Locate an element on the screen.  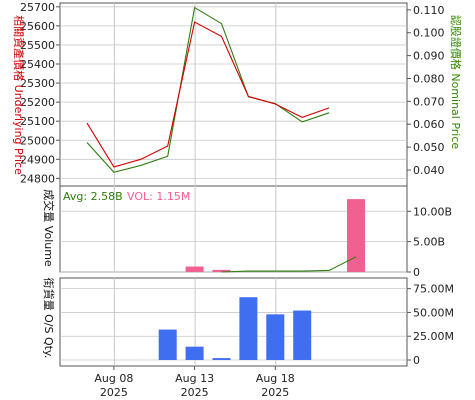
volume-axis-label: 成交量 Volume is located at coordinates (49, 228).